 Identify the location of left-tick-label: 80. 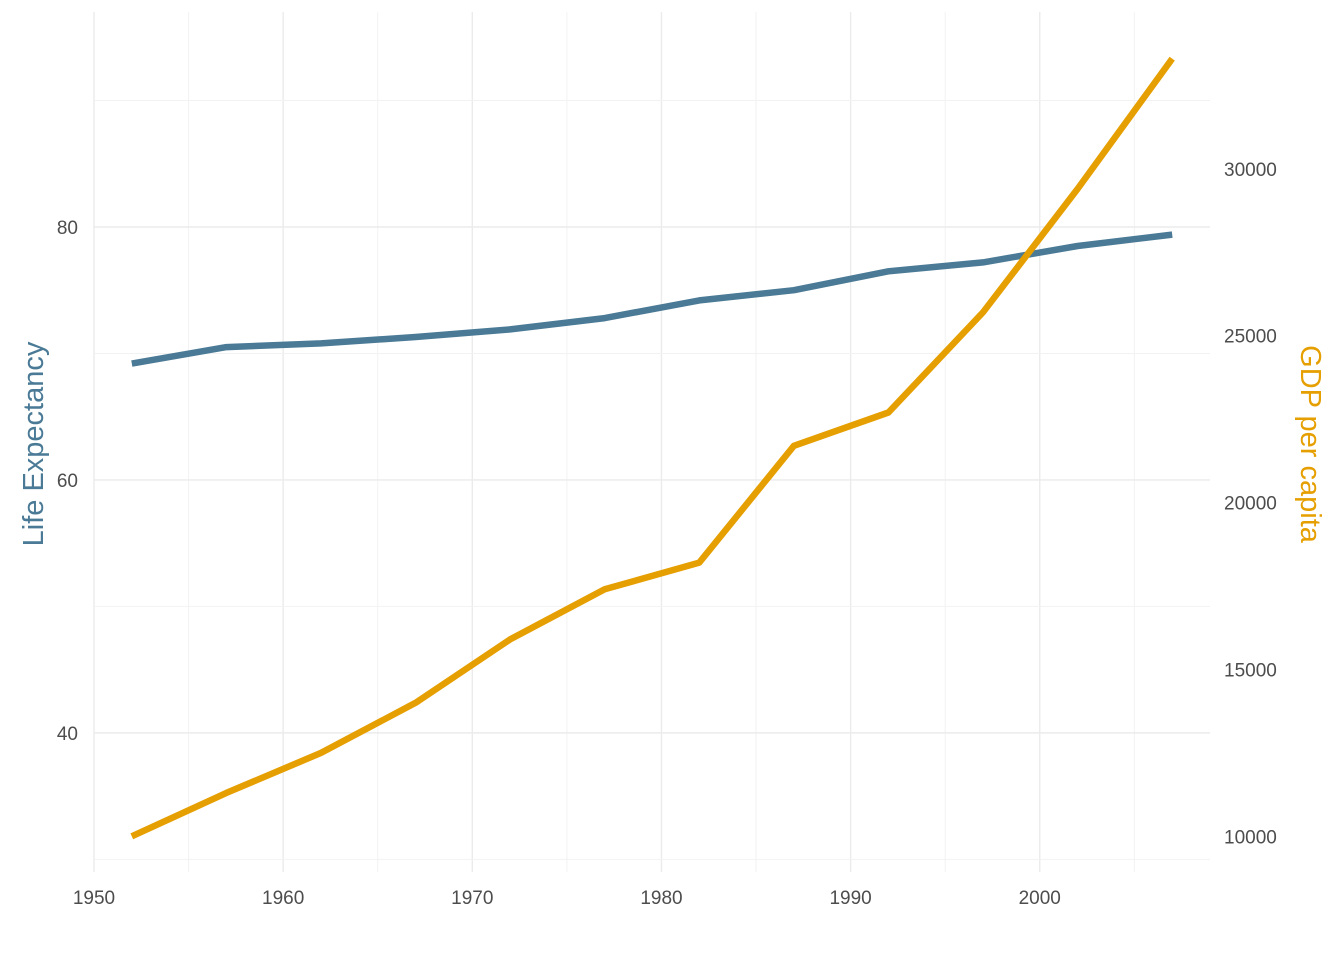
(67, 228).